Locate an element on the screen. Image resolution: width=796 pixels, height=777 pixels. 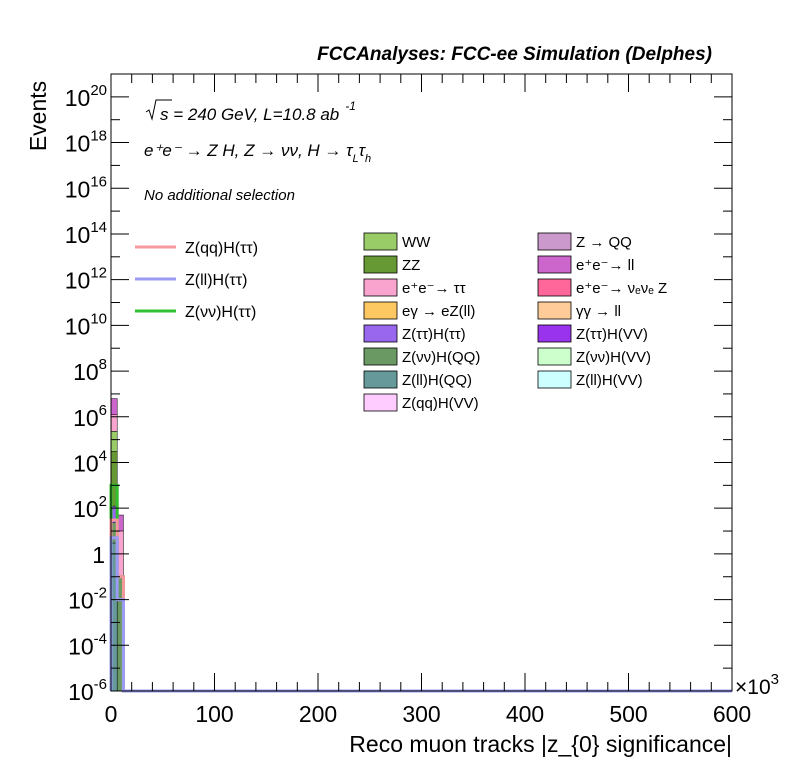
legend-bkg-label-12: Z(ττ)H(VV) is located at coordinates (612, 334).